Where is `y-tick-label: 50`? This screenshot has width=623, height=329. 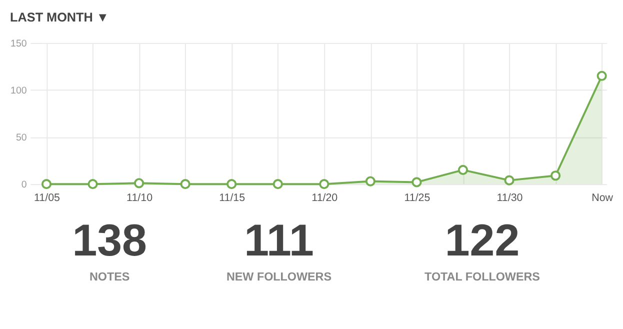
y-tick-label: 50 is located at coordinates (22, 138).